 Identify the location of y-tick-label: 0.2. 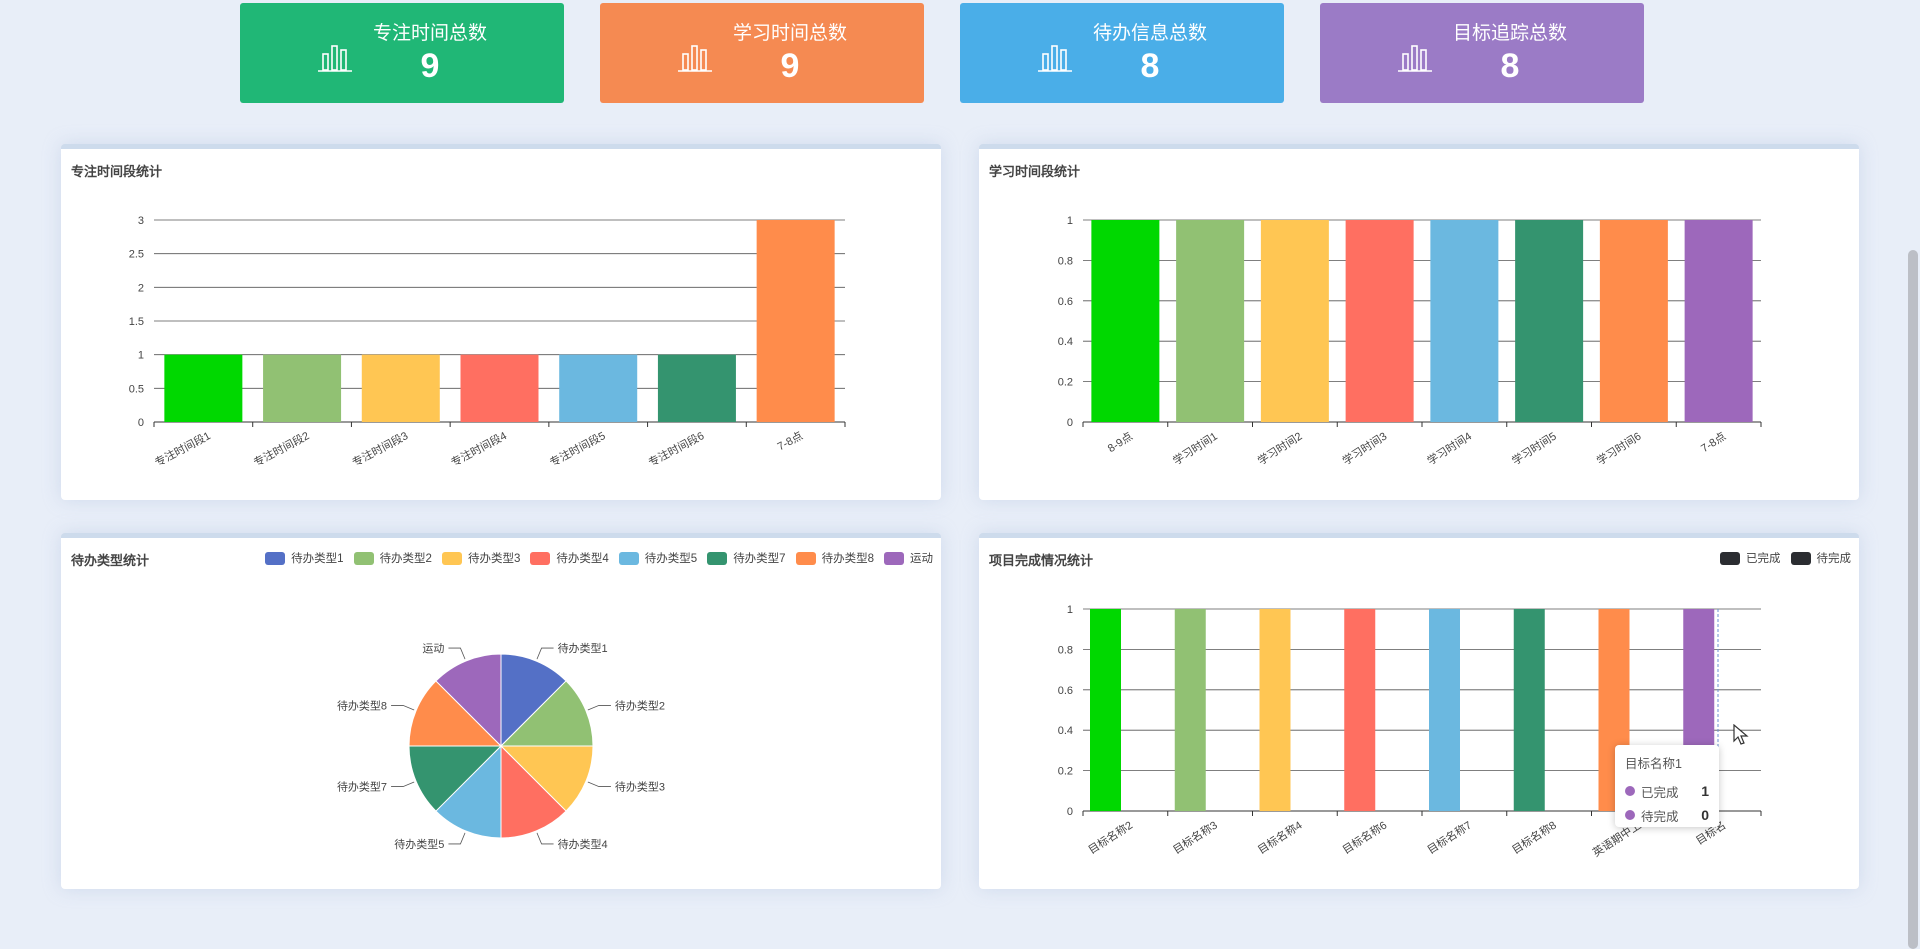
(1065, 383).